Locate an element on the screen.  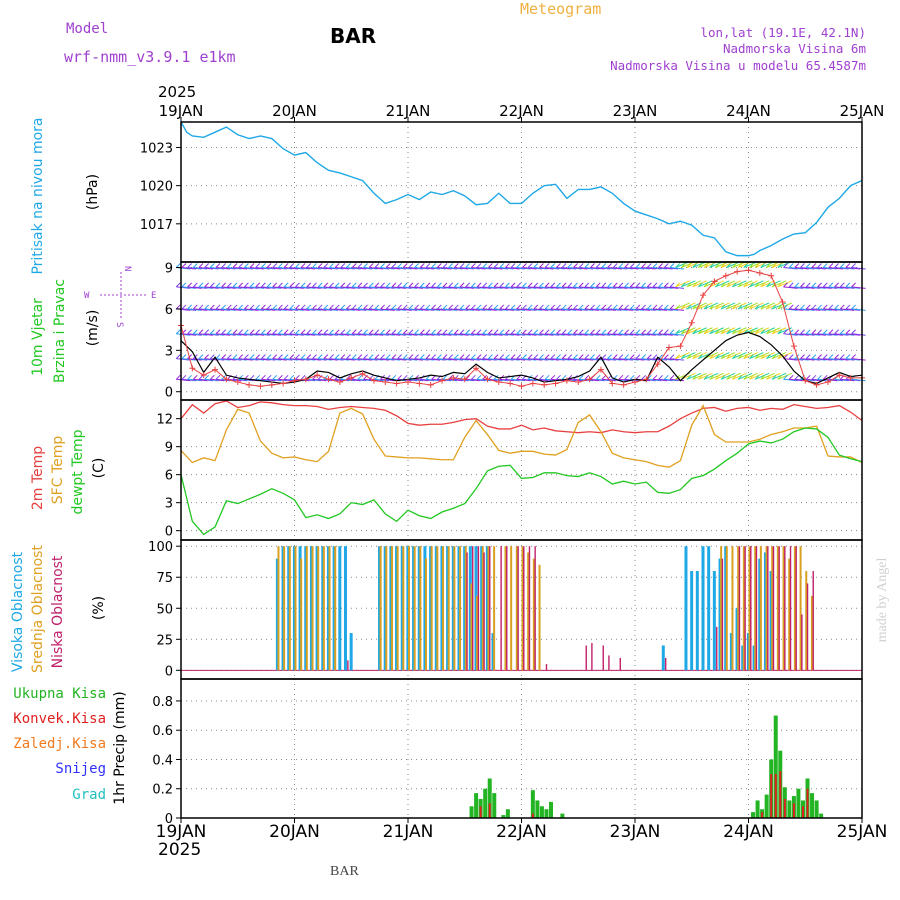
compass-east: E is located at coordinates (153, 296).